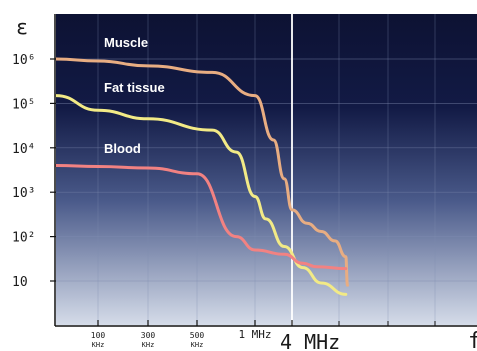 This screenshot has width=477, height=351. Describe the element at coordinates (20, 282) in the screenshot. I see `y-tick-label: 10` at that location.